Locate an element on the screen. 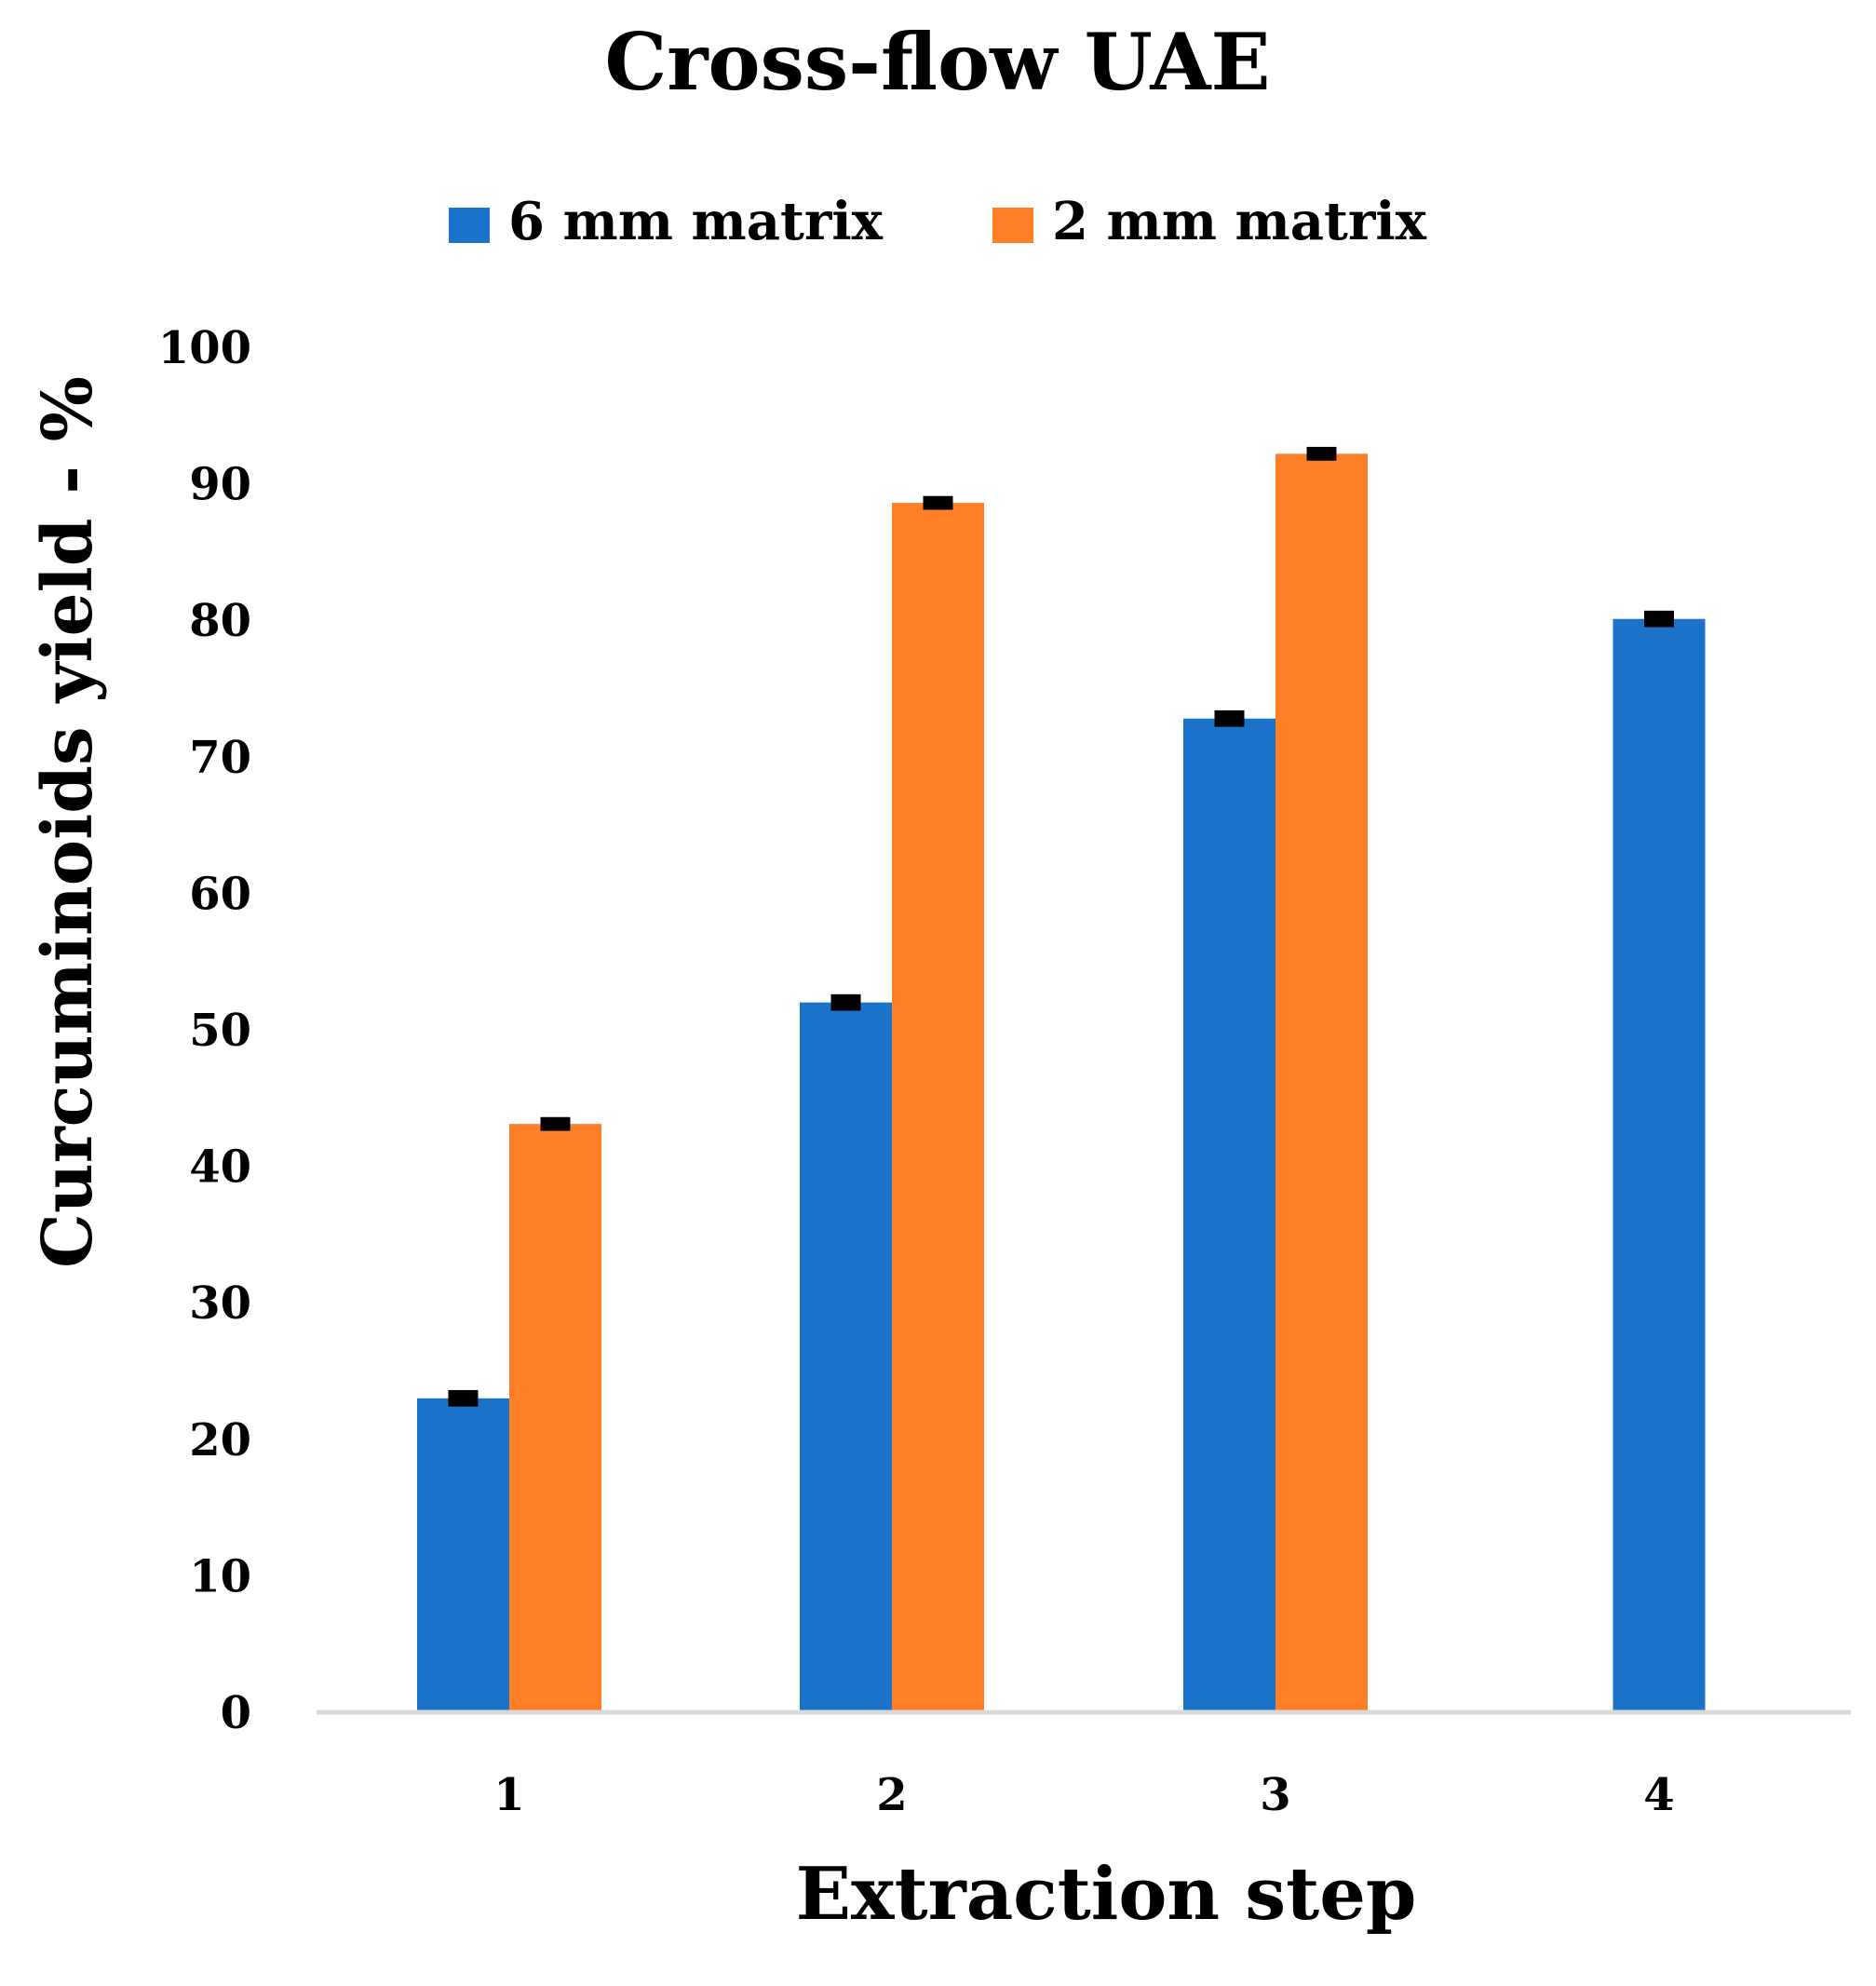 Image resolution: width=1876 pixels, height=1986 pixels. x-axis-title: Extraction step is located at coordinates (1106, 1895).